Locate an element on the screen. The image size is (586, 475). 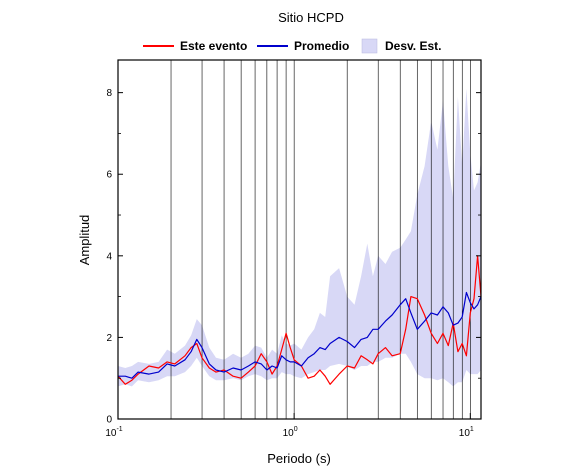
x-tick-label-exp: -1 is located at coordinates (119, 429).